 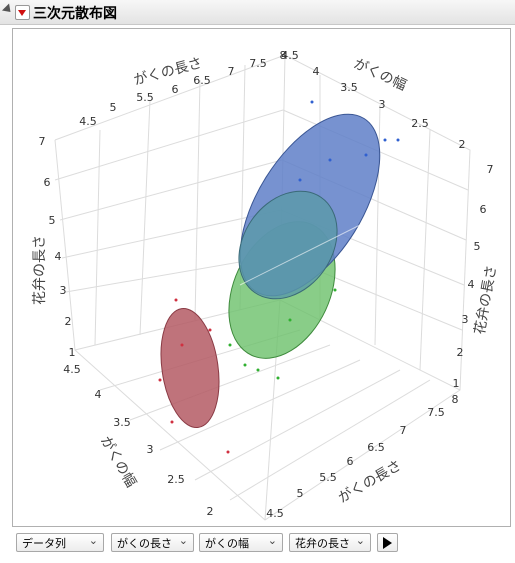 I want to click on dropdown: データ列, so click(x=60, y=541).